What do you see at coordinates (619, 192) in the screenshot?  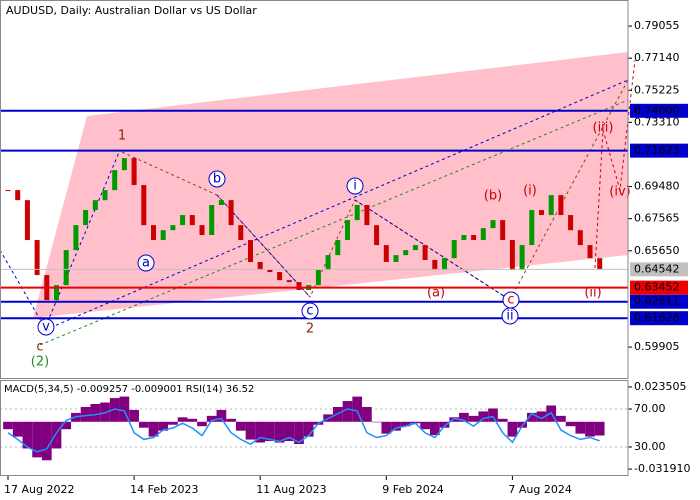 I see `wave-label: (iv)` at bounding box center [619, 192].